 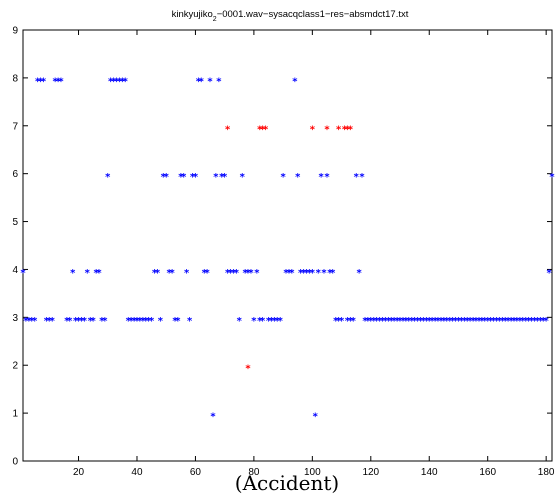 I want to click on x-tick-label: 180, so click(x=546, y=472).